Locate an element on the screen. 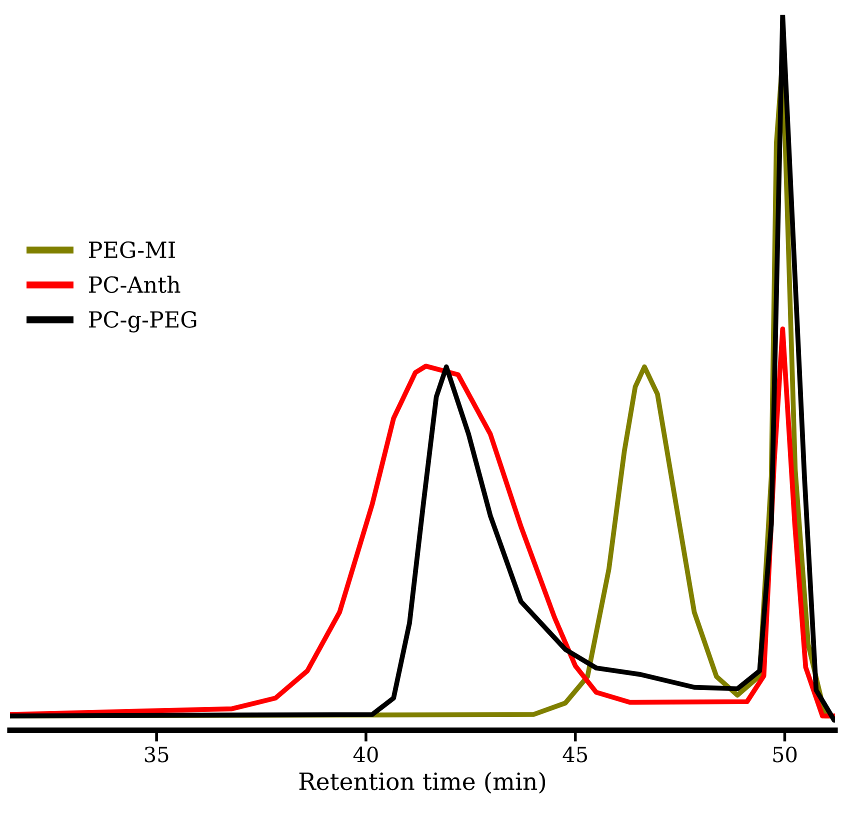  legend-label: PC-g-PEG is located at coordinates (142, 321).